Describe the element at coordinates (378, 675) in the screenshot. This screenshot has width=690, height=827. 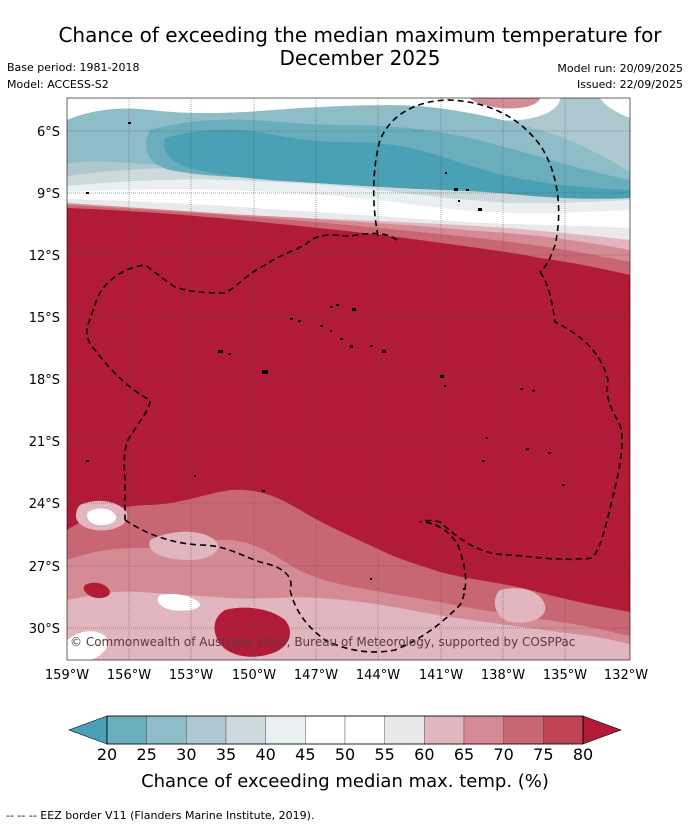
I see `lon-label: 144°W` at that location.